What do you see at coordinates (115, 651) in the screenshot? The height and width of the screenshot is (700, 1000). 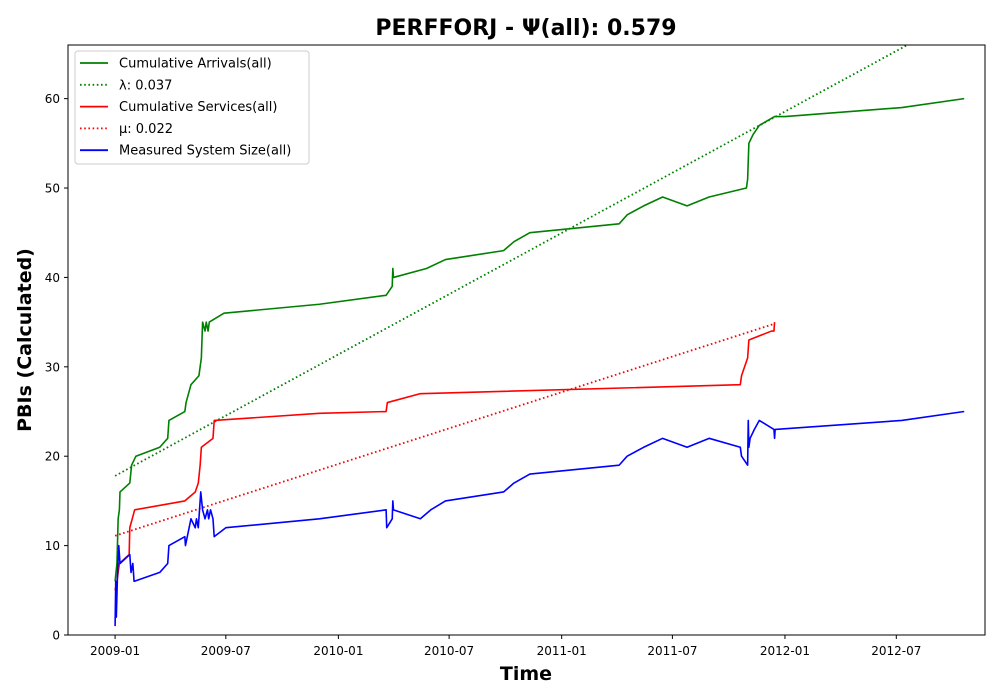 I see `x-tick-label: 2009-01` at bounding box center [115, 651].